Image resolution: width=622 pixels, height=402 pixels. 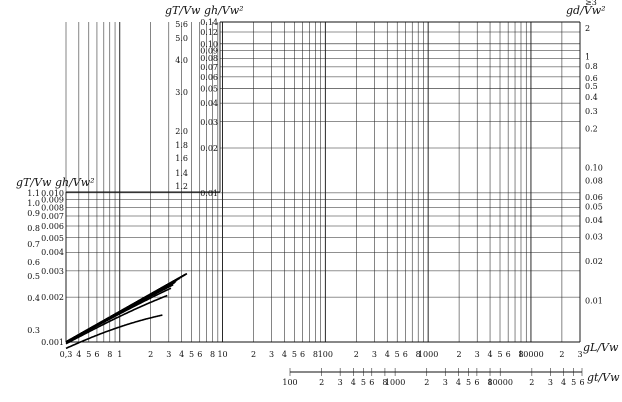 What do you see at coordinates (594, 197) in the screenshot?
I see `series-label: 0.06` at bounding box center [594, 197].